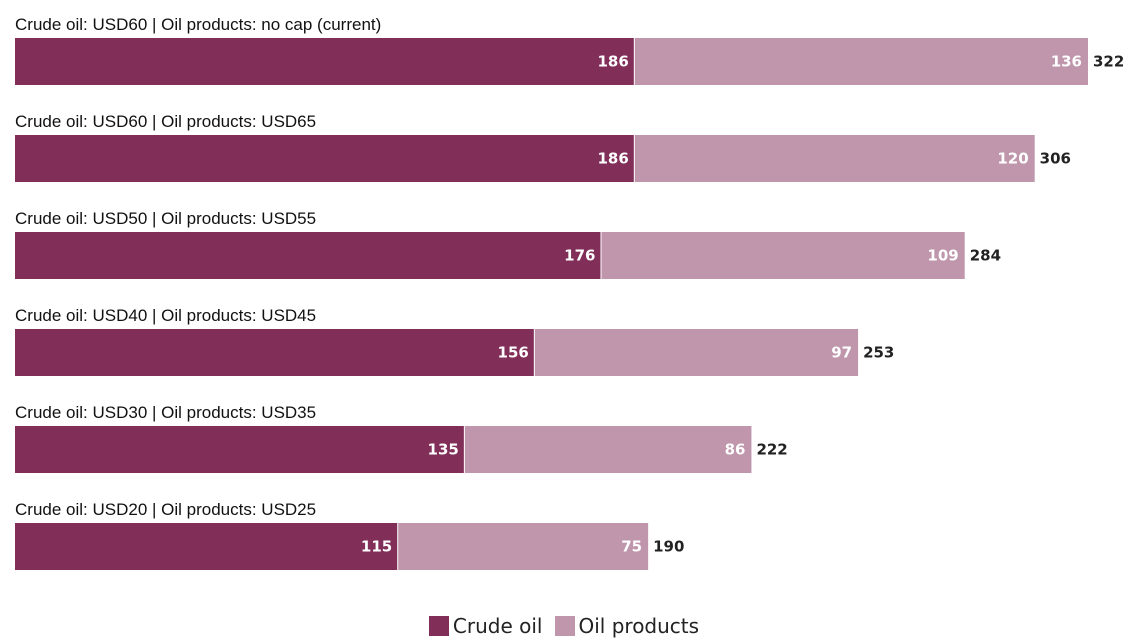 The width and height of the screenshot is (1128, 641). I want to click on total-label: 222, so click(771, 450).